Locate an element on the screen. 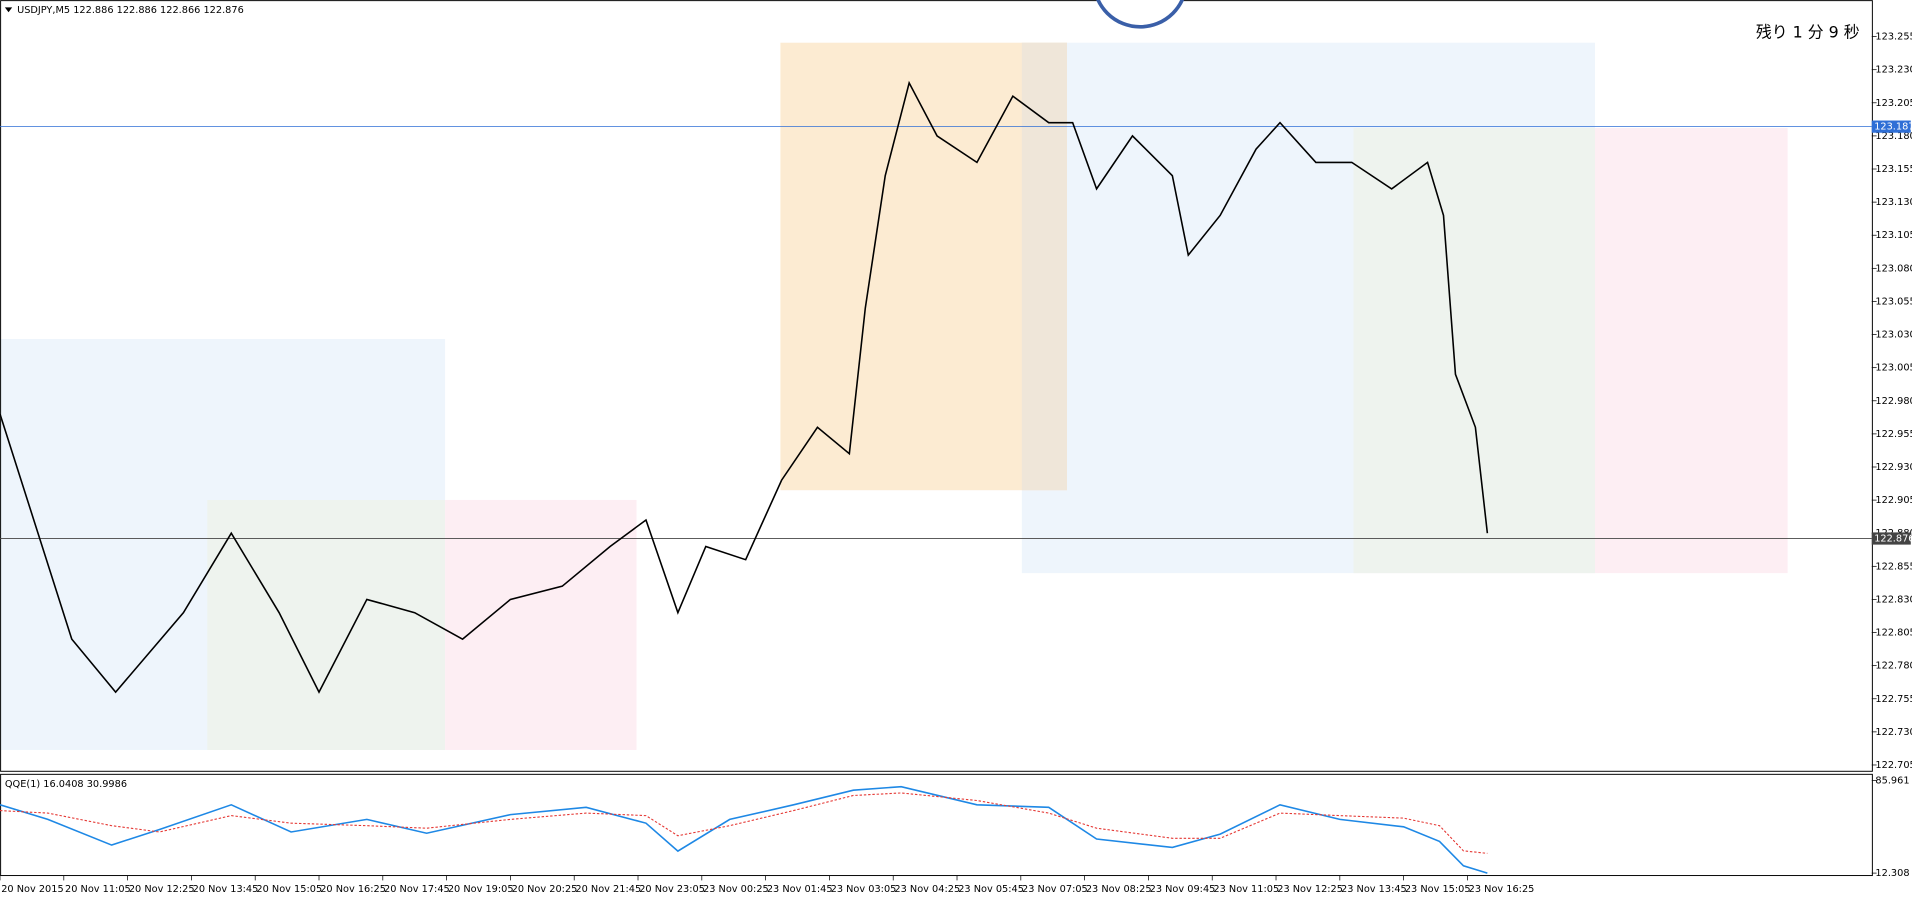  qqe-panel-frame is located at coordinates (936, 825).